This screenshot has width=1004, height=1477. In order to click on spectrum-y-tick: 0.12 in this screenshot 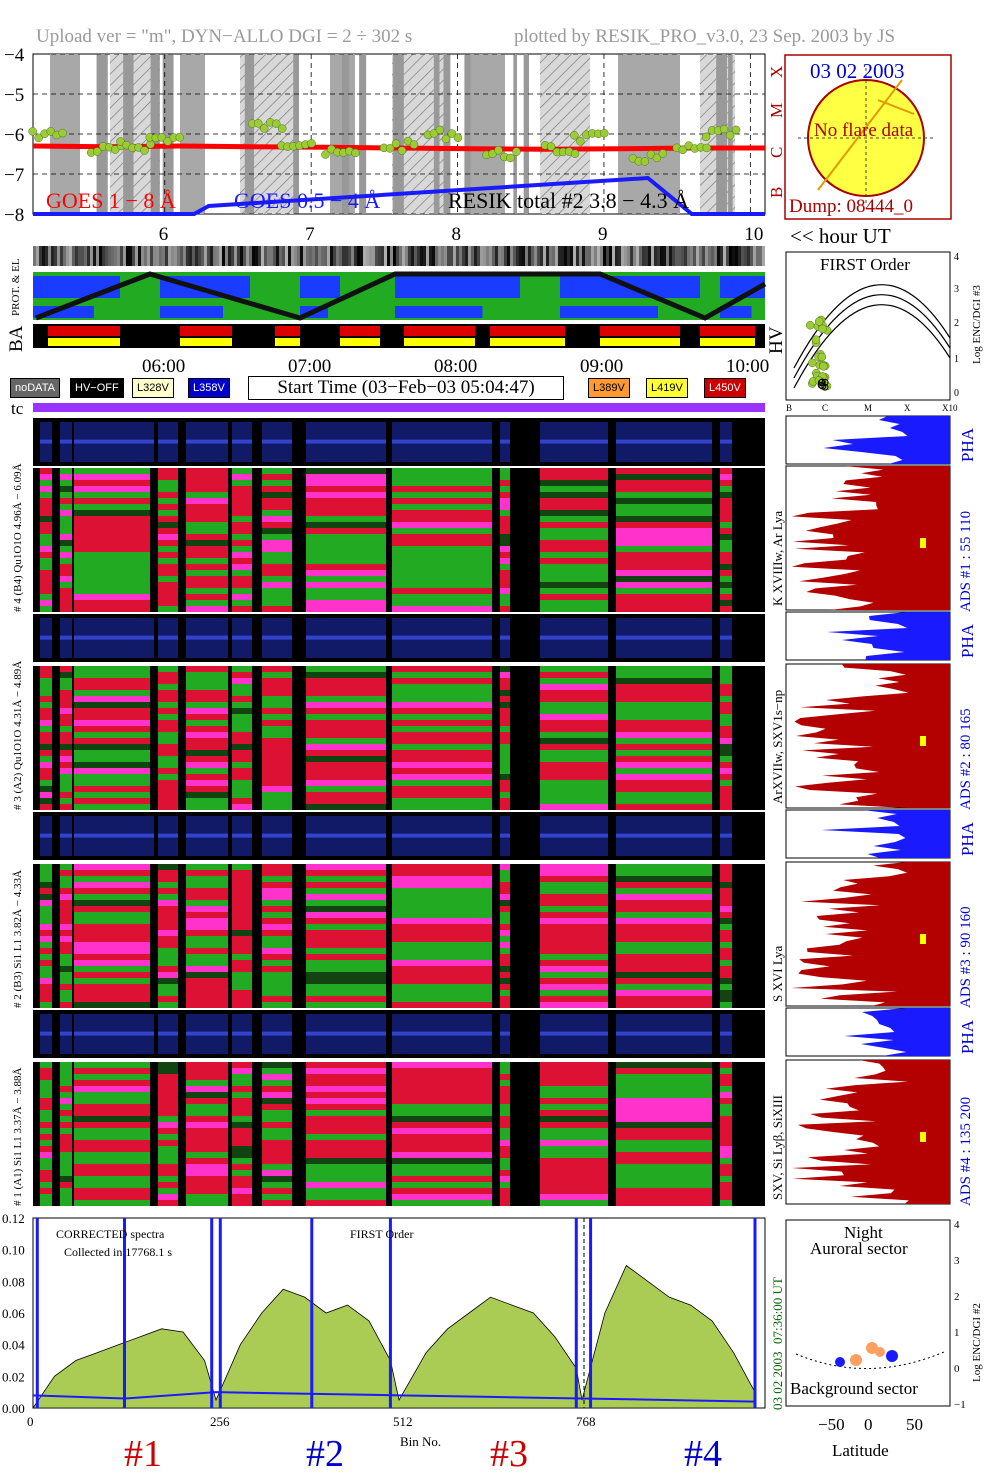, I will do `click(13, 1220)`.